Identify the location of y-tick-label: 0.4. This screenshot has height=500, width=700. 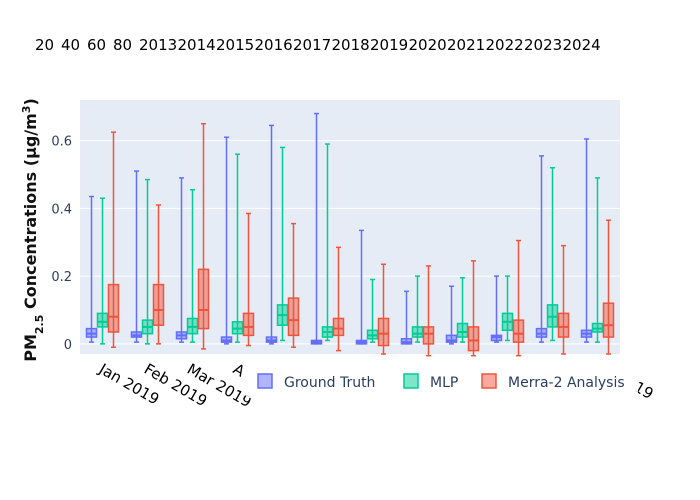
(61, 209).